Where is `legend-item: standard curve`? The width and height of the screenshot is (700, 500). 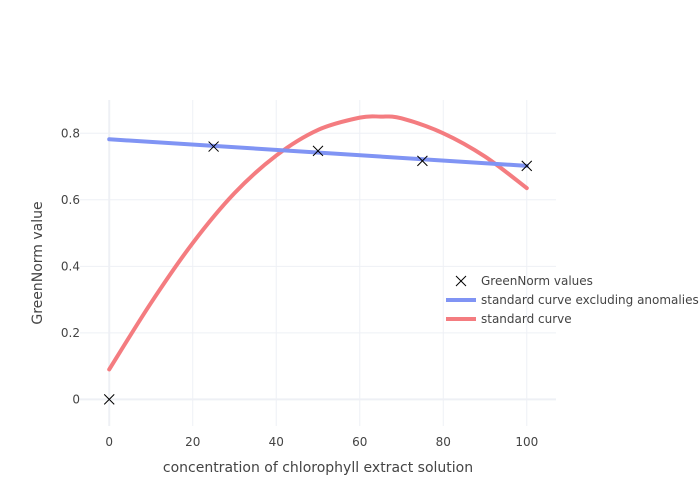
legend-item: standard curve is located at coordinates (509, 319).